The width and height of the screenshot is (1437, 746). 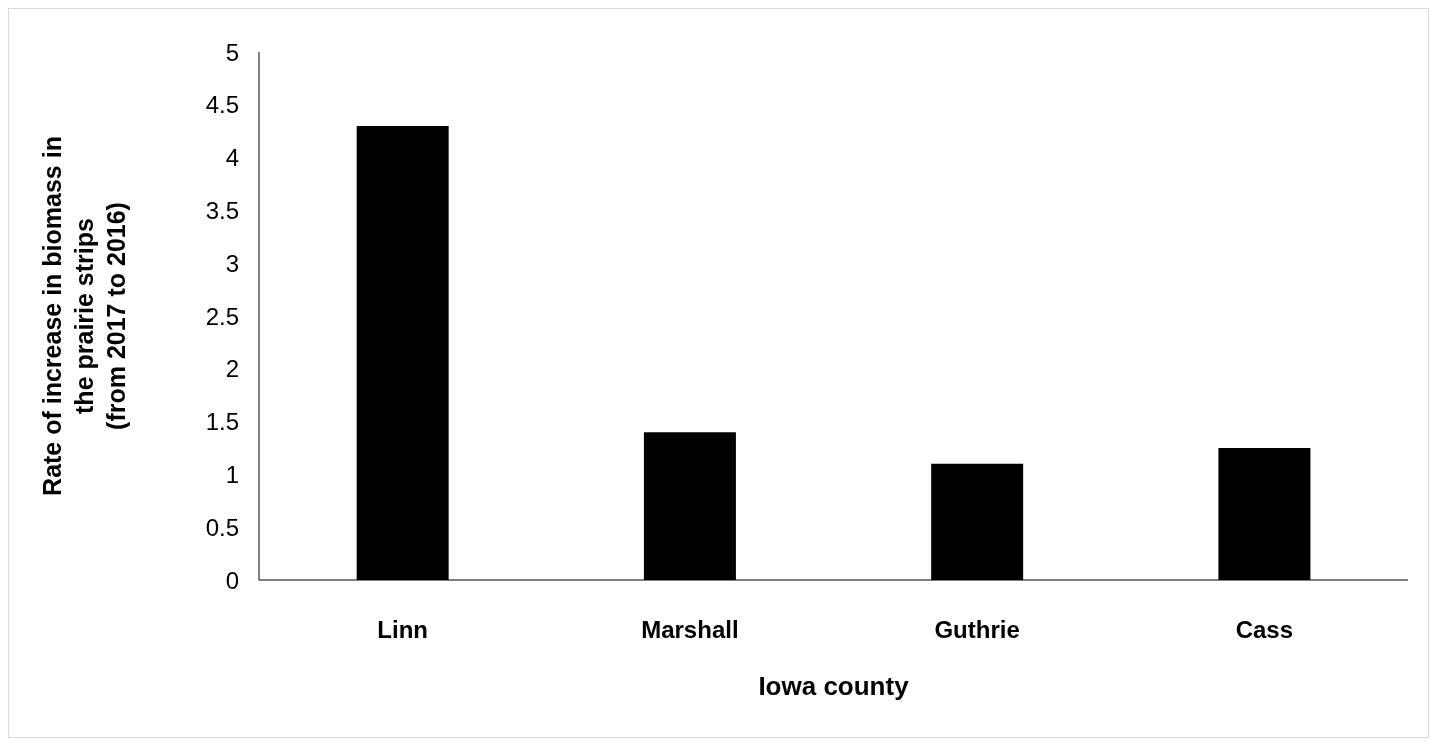 What do you see at coordinates (84, 316) in the screenshot?
I see `y-axis-title: Rate of increase in biomass in the prairie strips (from 2017 to 2016)` at bounding box center [84, 316].